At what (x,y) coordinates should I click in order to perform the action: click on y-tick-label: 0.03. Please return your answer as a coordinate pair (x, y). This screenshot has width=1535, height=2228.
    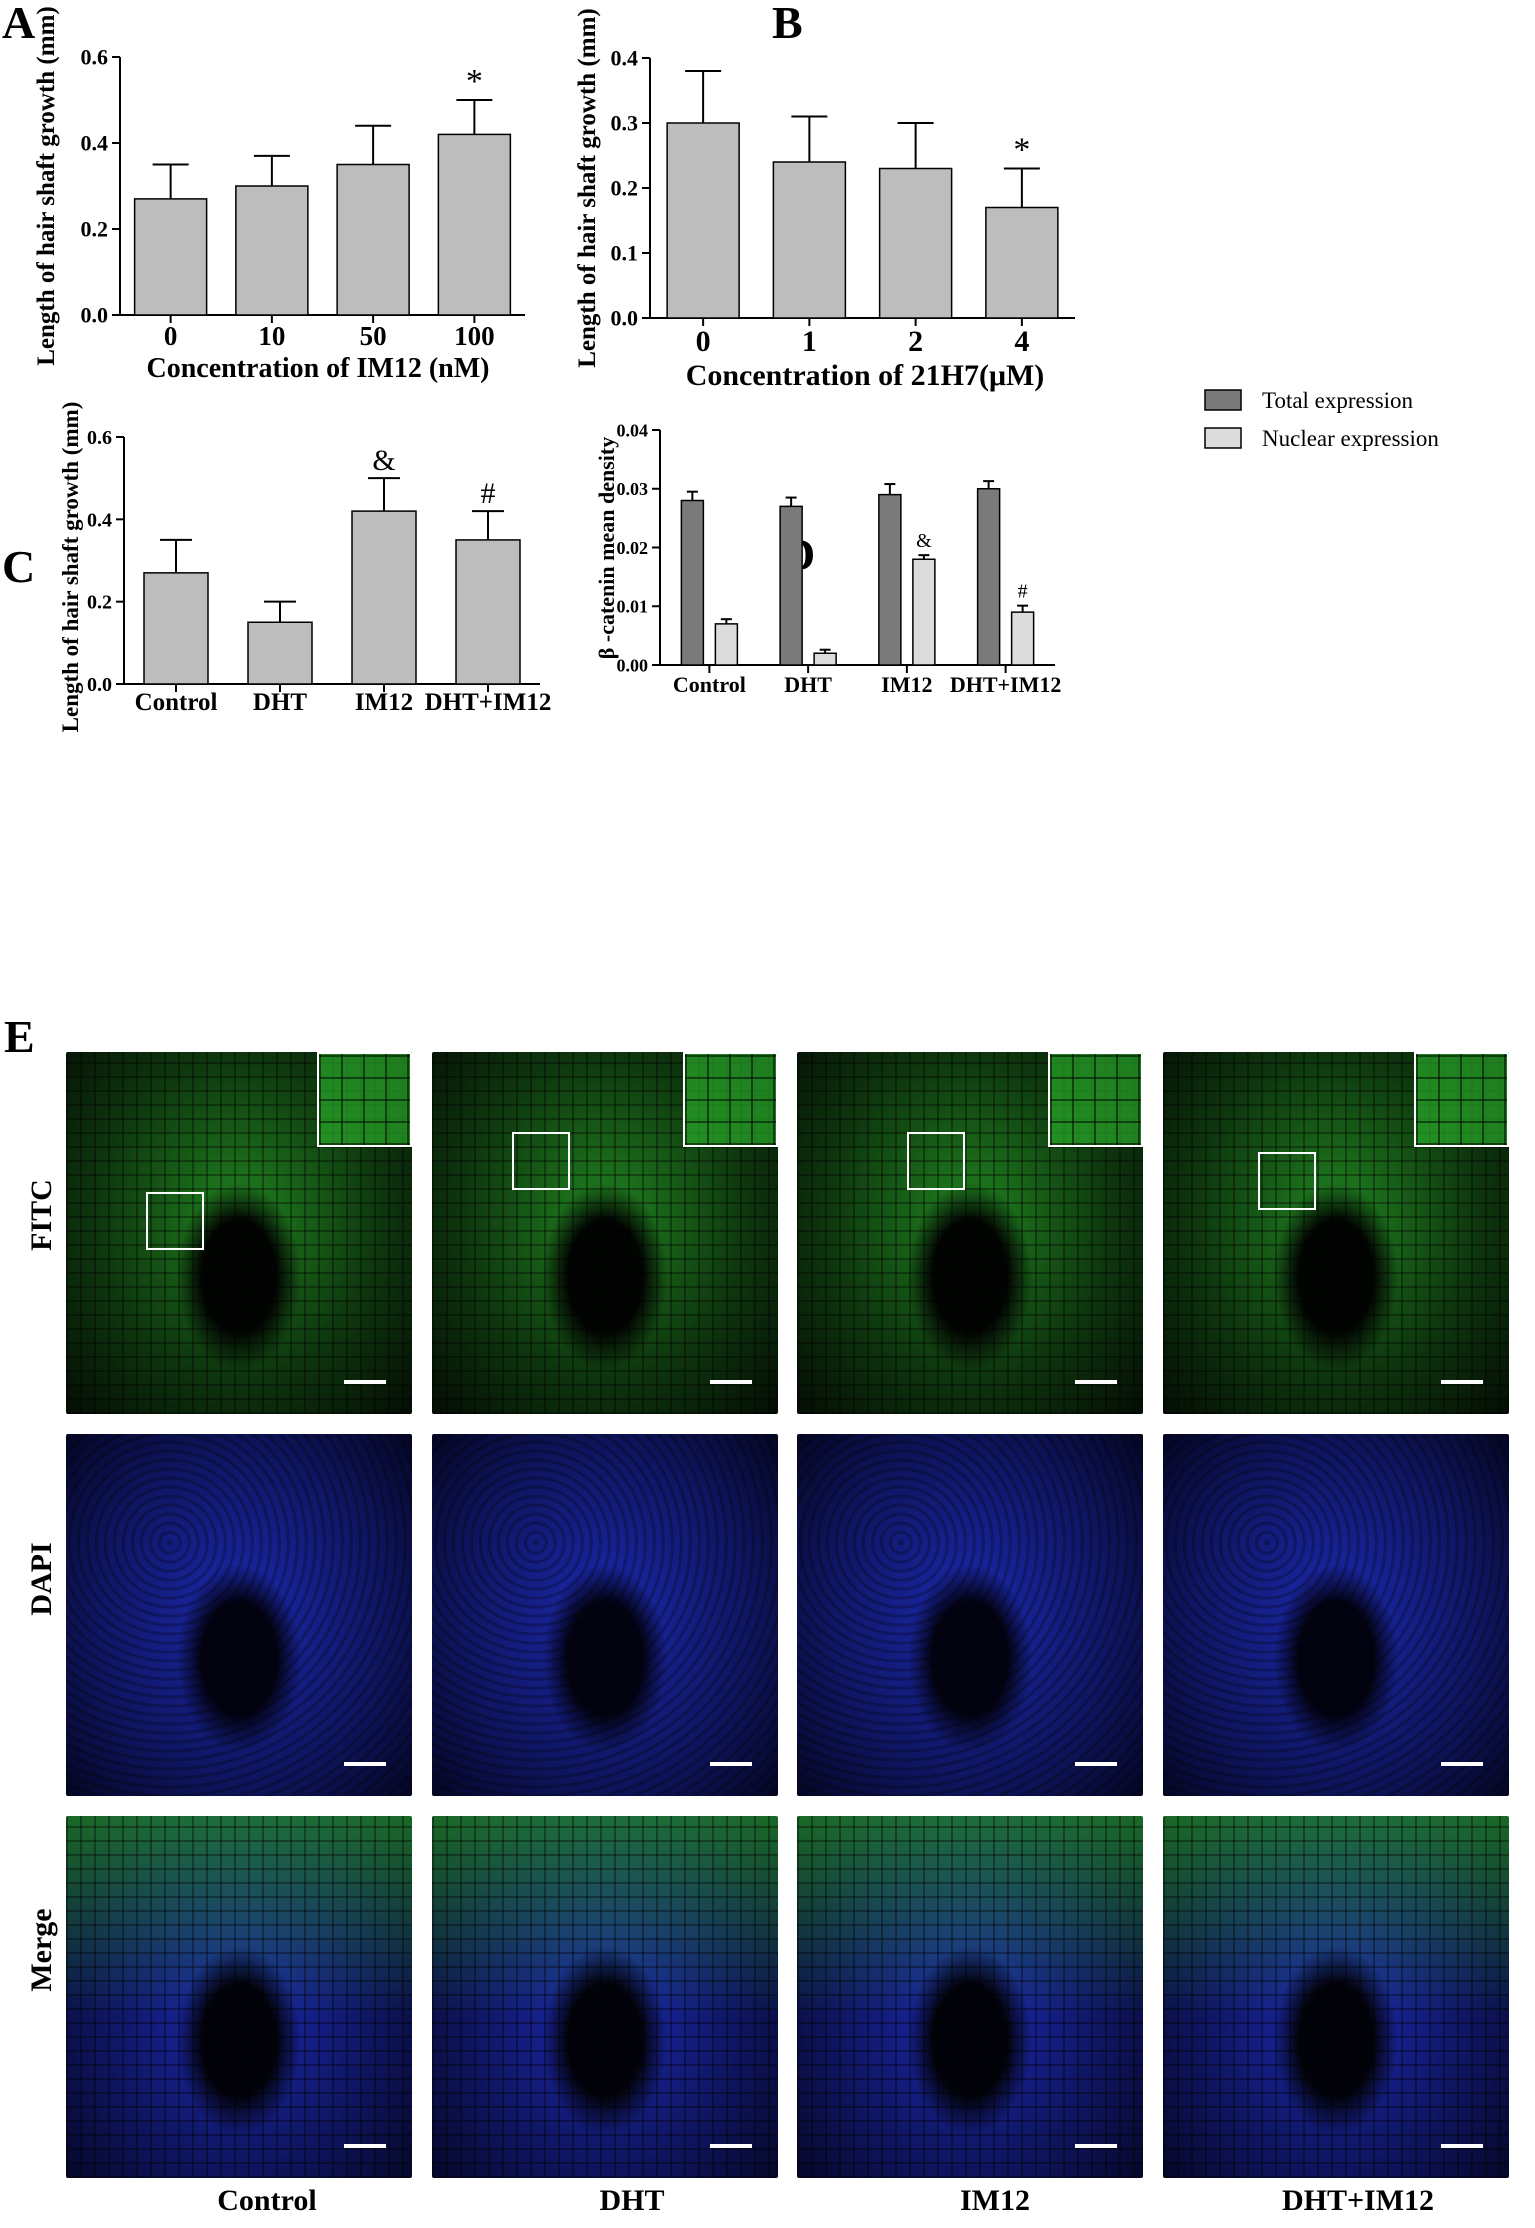
    Looking at the image, I should click on (633, 489).